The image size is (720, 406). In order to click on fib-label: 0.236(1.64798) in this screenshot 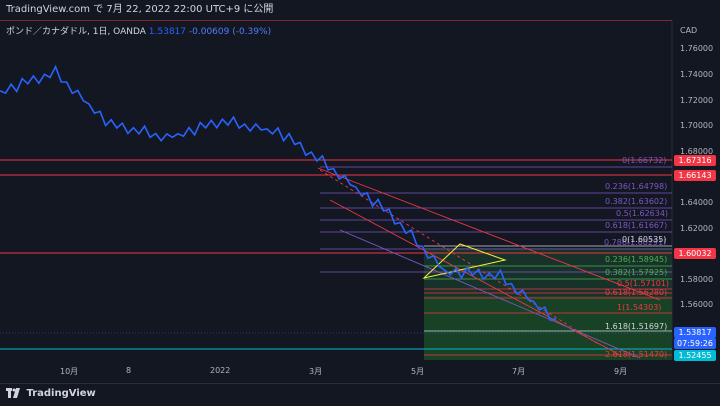, I will do `click(636, 186)`.